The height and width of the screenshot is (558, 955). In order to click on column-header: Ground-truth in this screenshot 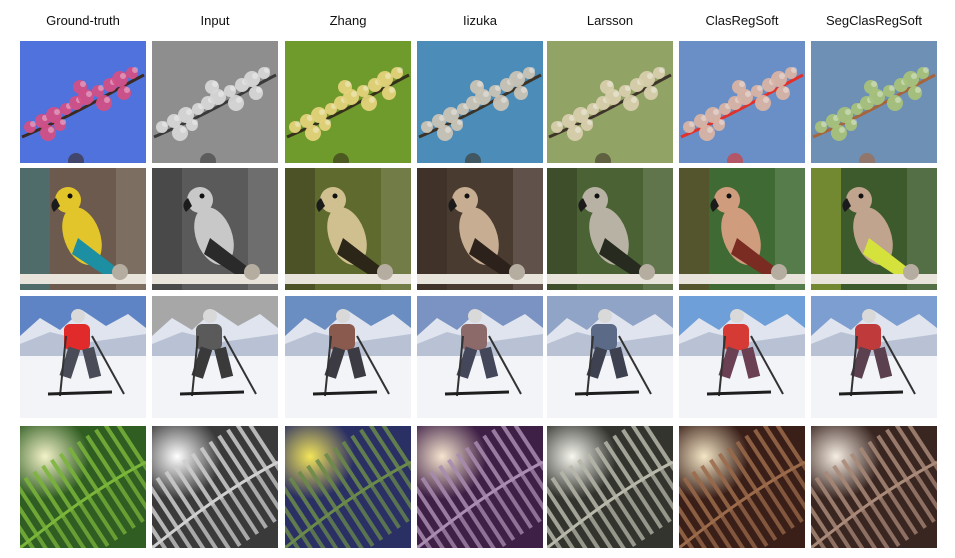, I will do `click(83, 20)`.